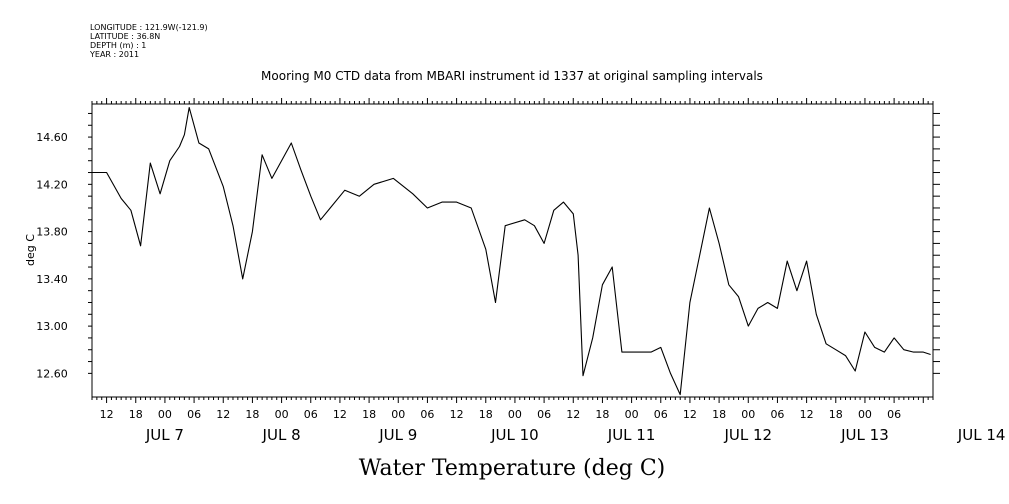  What do you see at coordinates (52, 326) in the screenshot?
I see `y-tick-label: 13.00` at bounding box center [52, 326].